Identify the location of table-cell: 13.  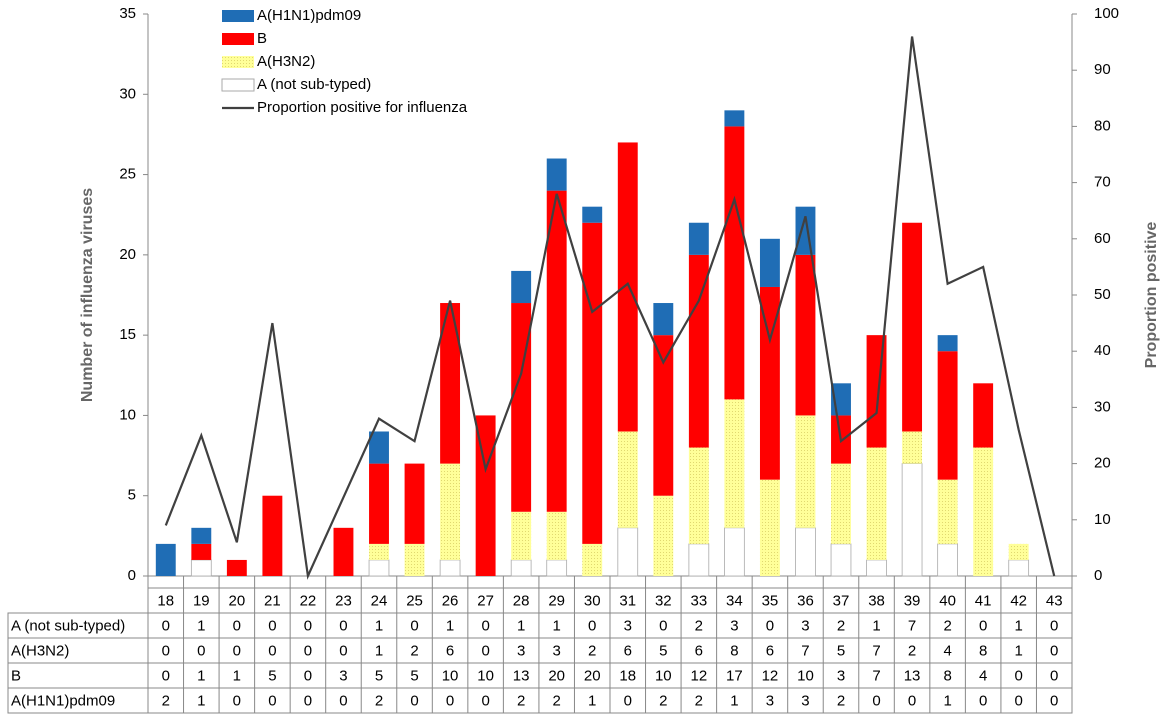
(521, 675).